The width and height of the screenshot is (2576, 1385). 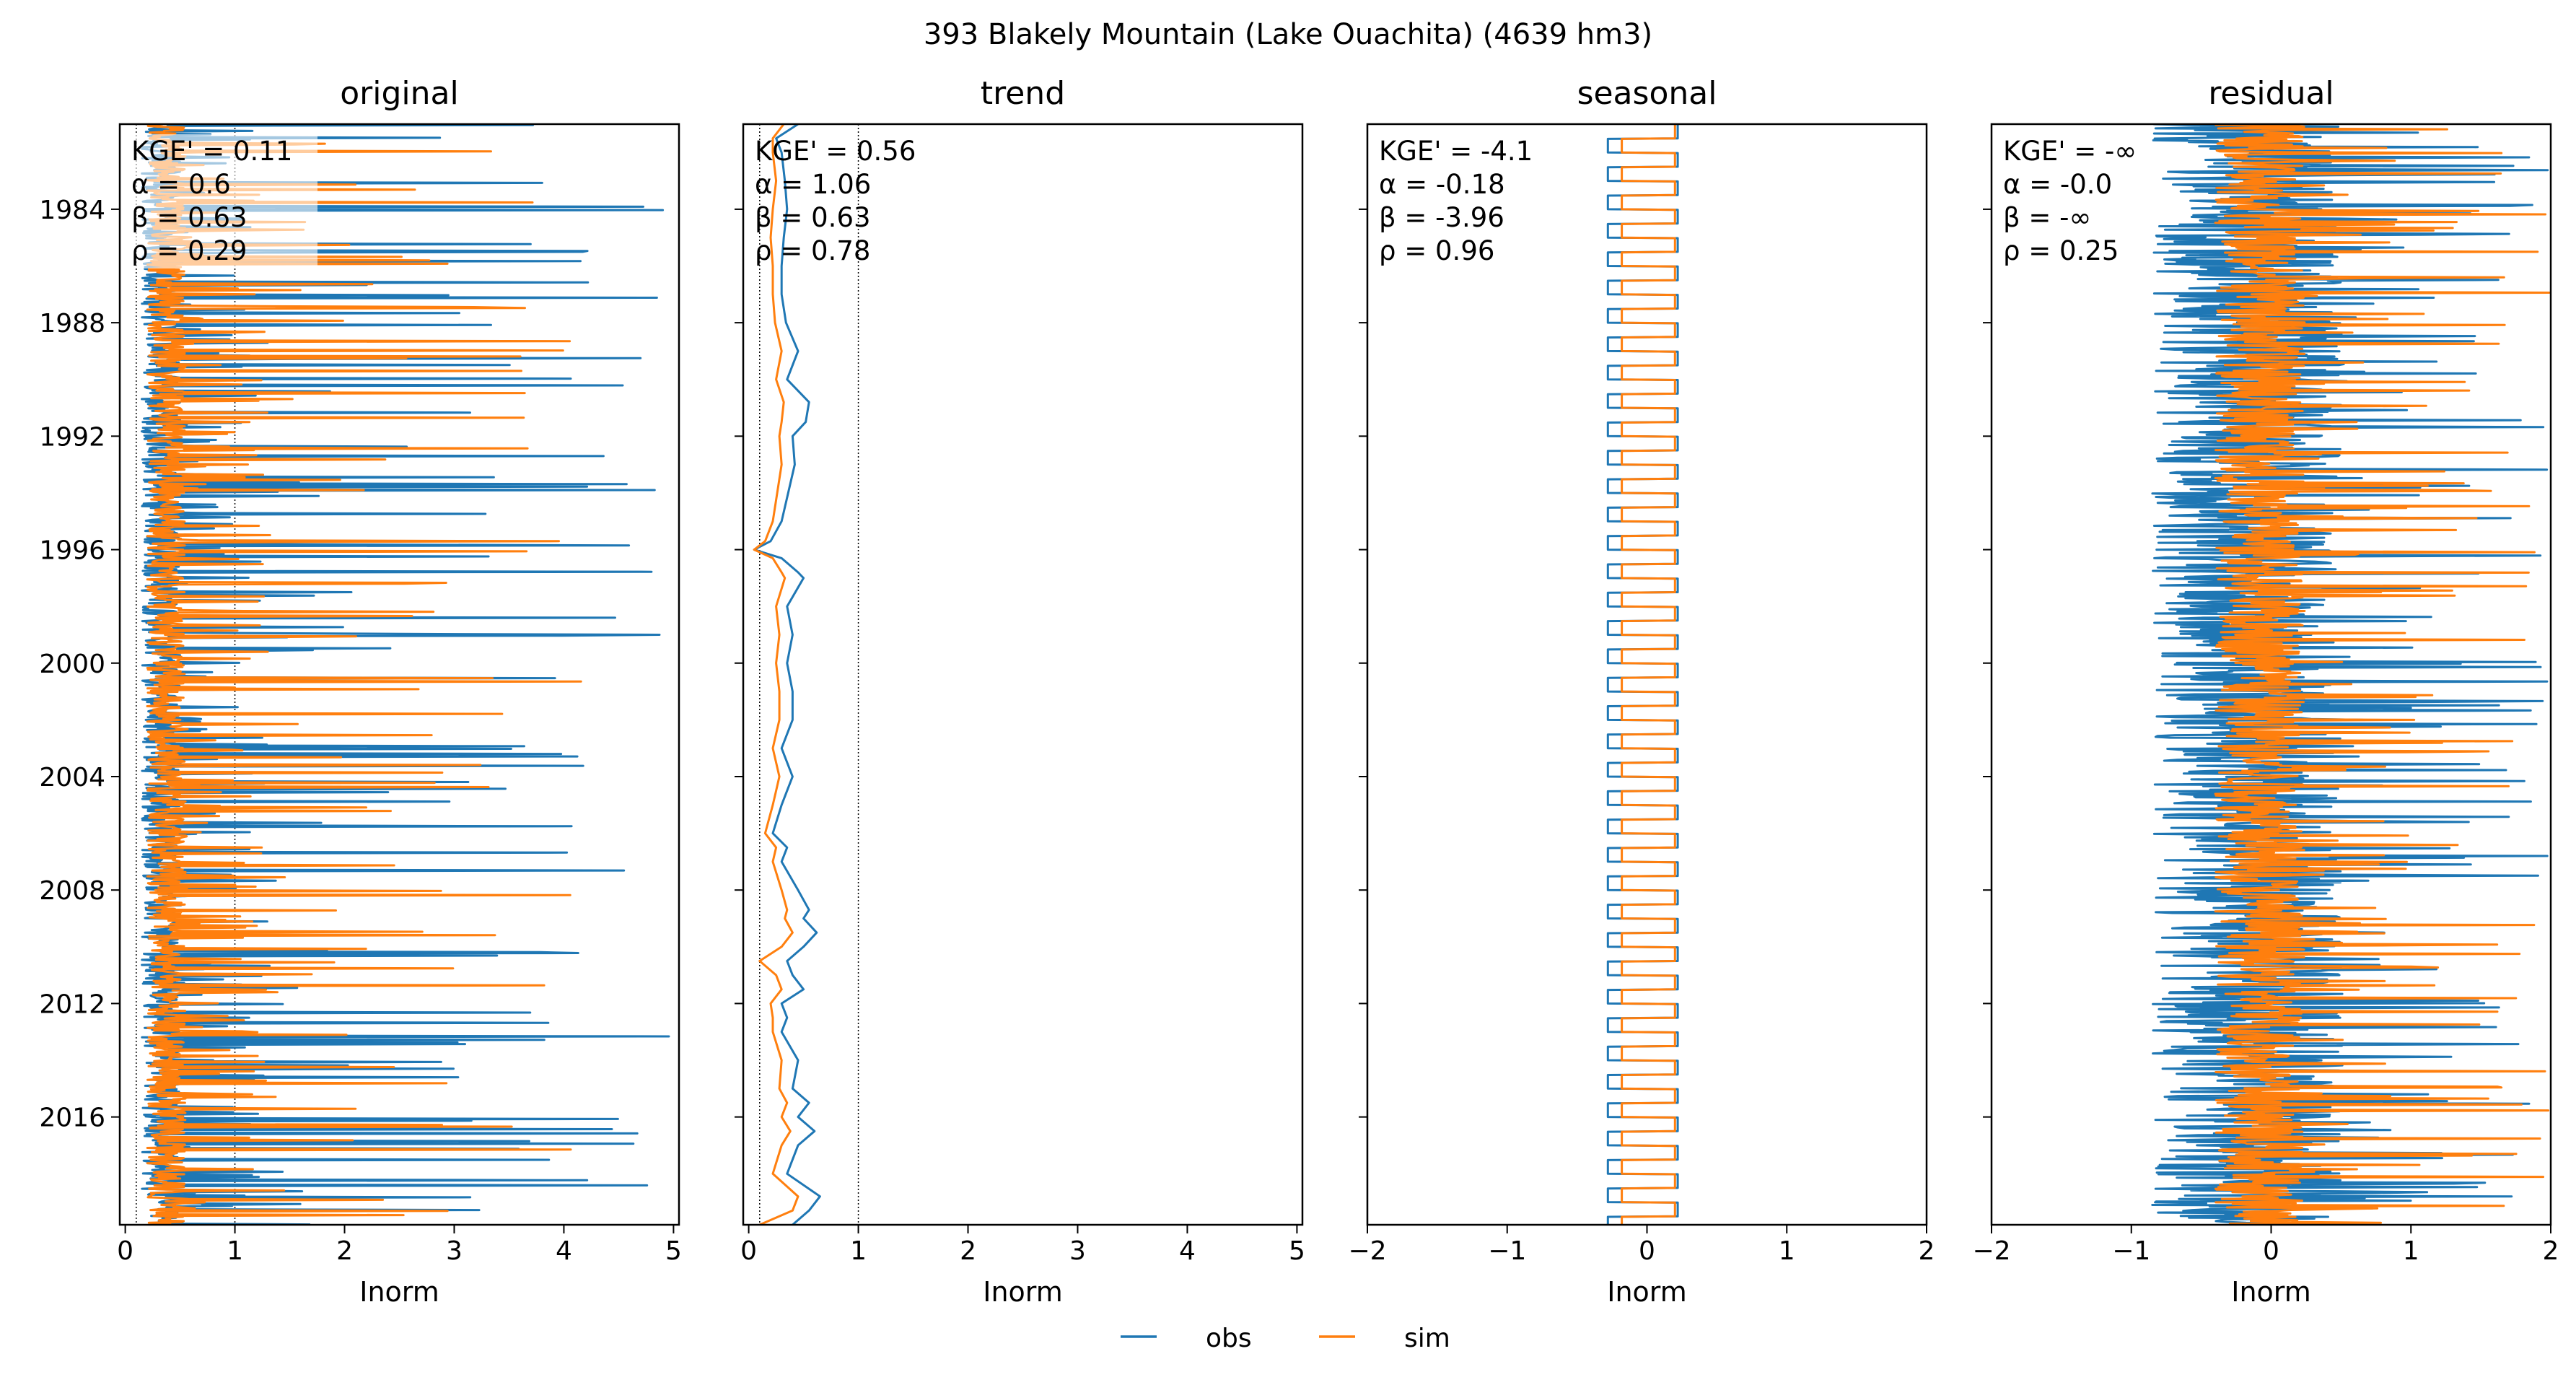 What do you see at coordinates (72, 551) in the screenshot?
I see `y-tick-label: 1996` at bounding box center [72, 551].